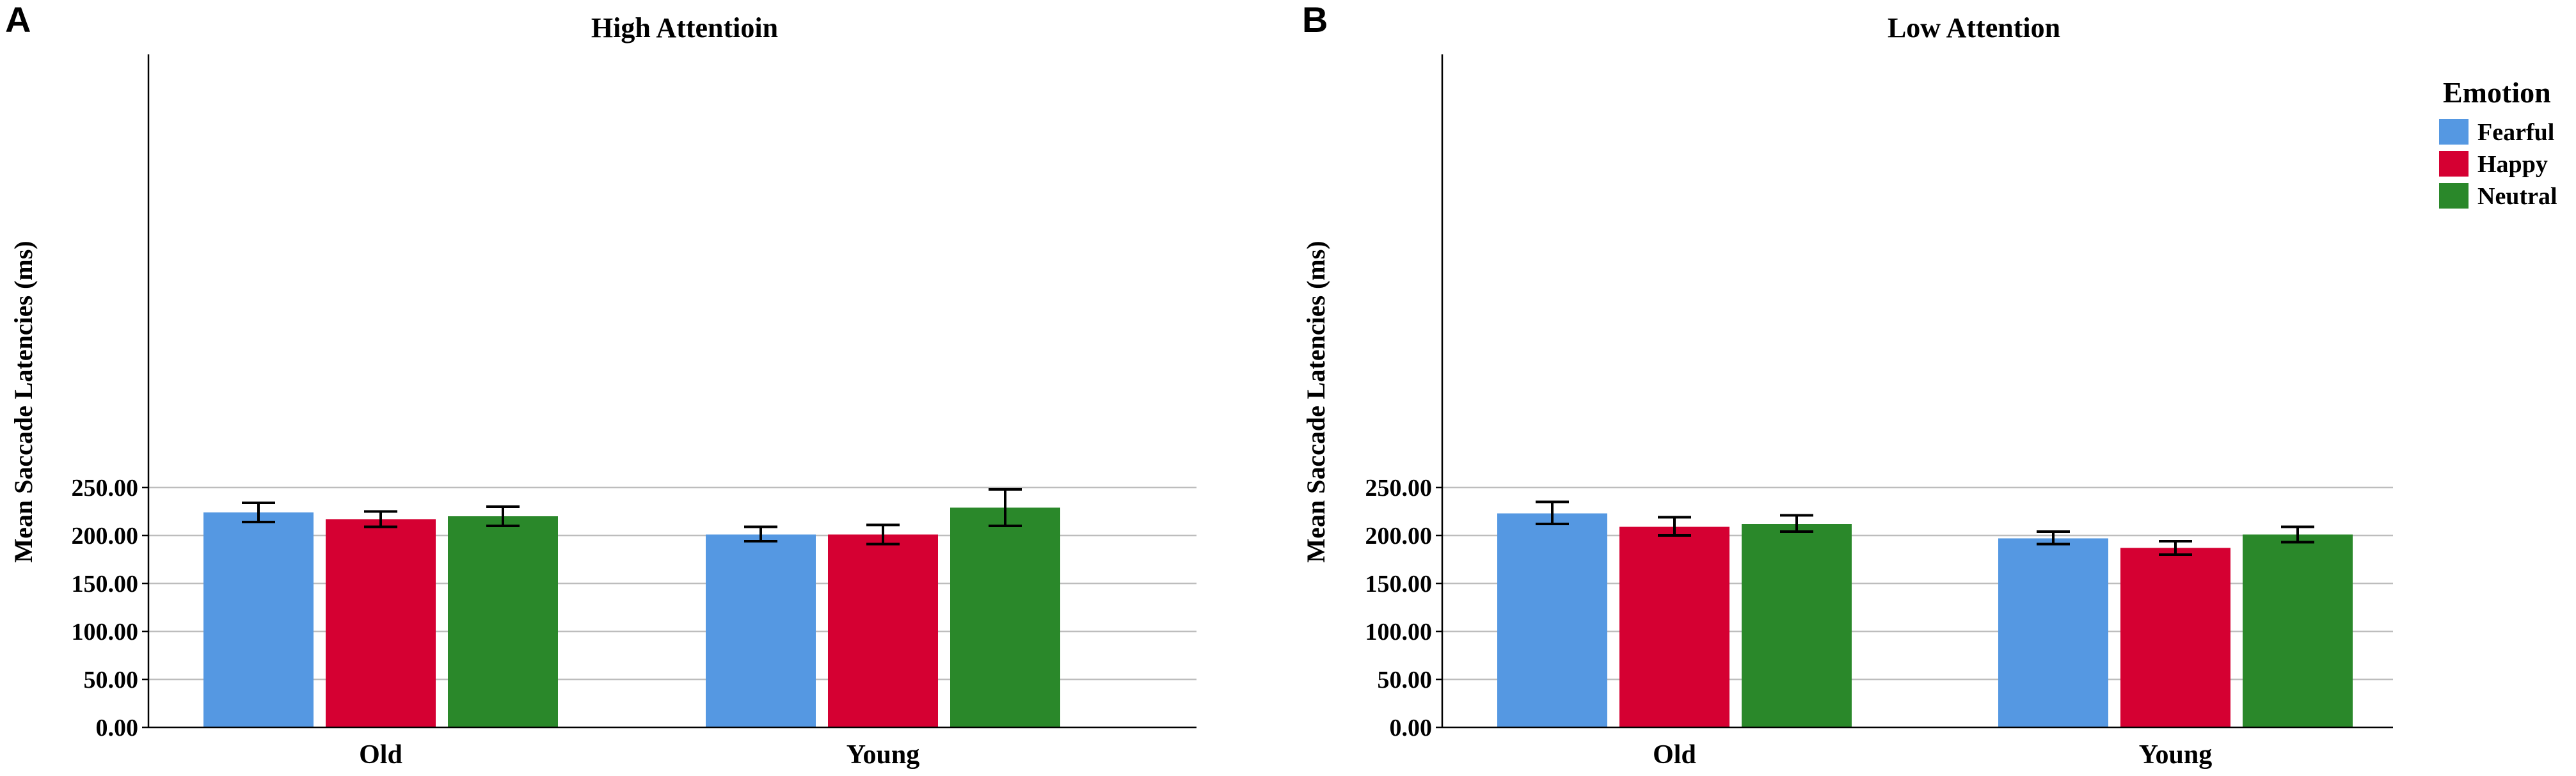 The height and width of the screenshot is (776, 2576). Describe the element at coordinates (1315, 20) in the screenshot. I see `panel-letter: B` at that location.